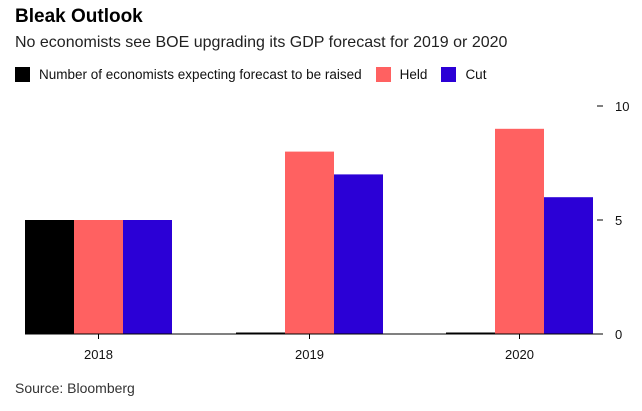 The width and height of the screenshot is (642, 411). Describe the element at coordinates (22, 74) in the screenshot. I see `legend-swatch-raised` at that location.